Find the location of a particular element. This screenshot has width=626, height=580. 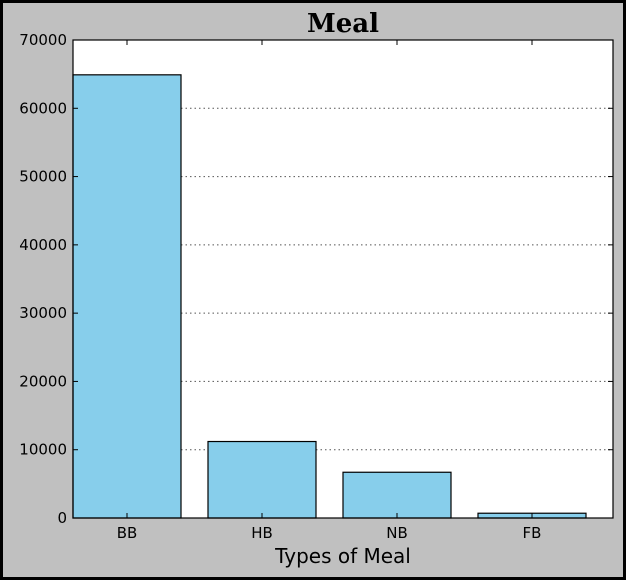

x-axis-label: Types of Meal is located at coordinates (342, 556).